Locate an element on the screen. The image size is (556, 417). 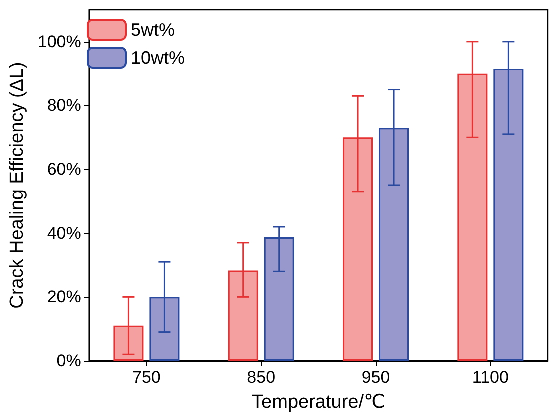
y-tick-label: 40% is located at coordinates (64, 233).